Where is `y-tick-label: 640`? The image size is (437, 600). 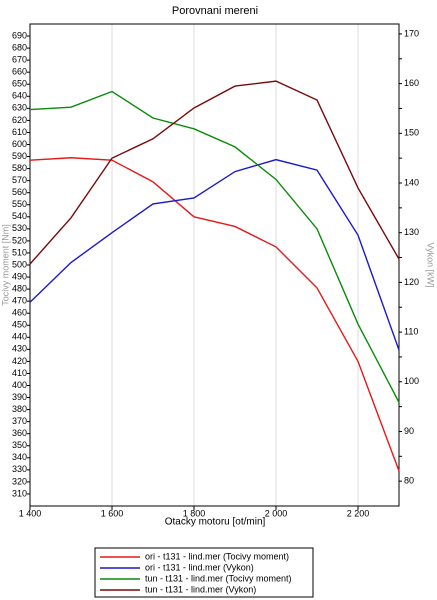 y-tick-label: 640 is located at coordinates (19, 96).